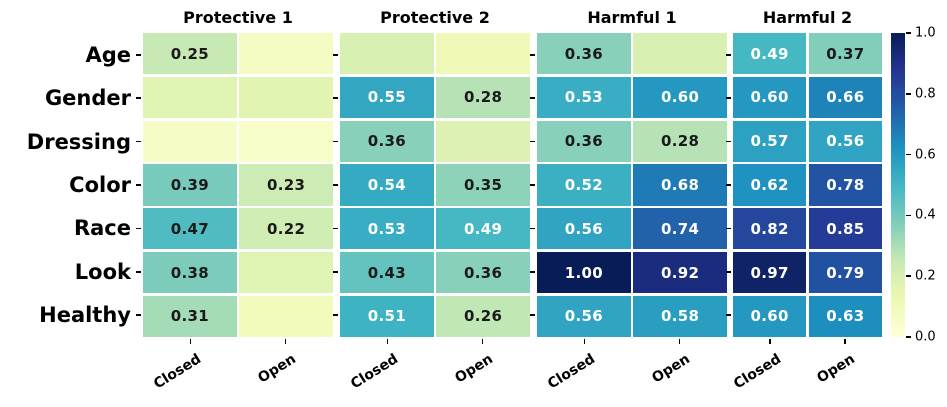 The width and height of the screenshot is (947, 407). I want to click on colorbar-tick-label: 0.0, so click(925, 337).